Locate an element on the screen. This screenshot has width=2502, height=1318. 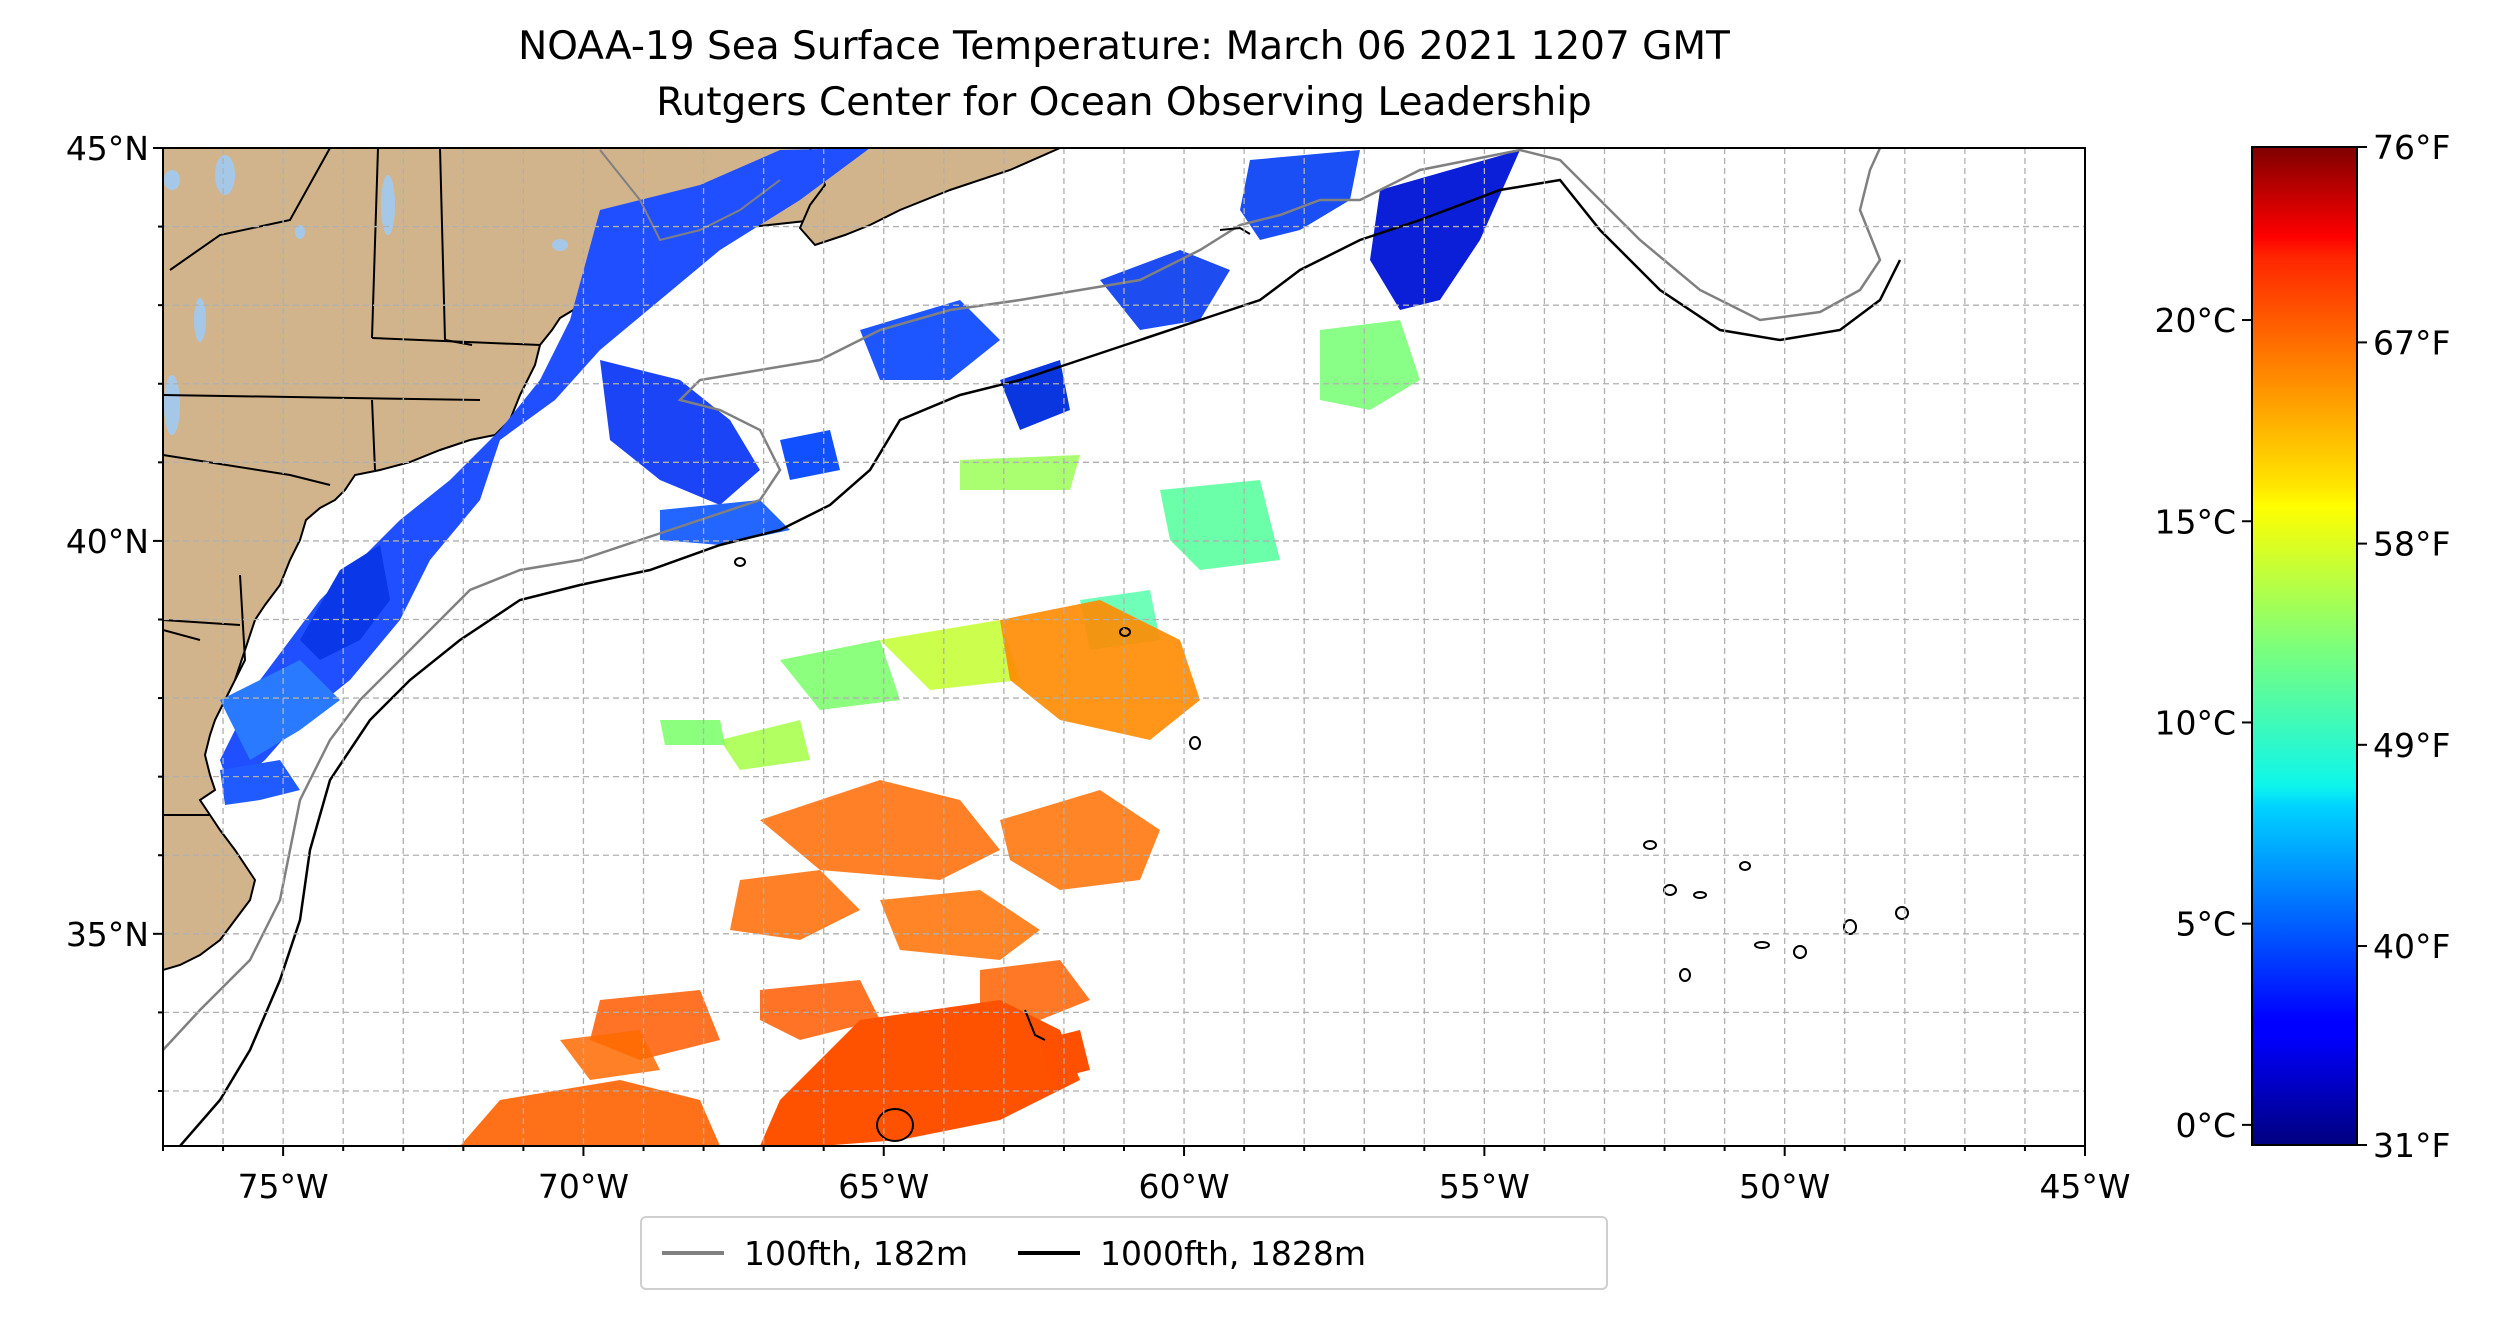
lon-tick-label: 75°W is located at coordinates (283, 1186).